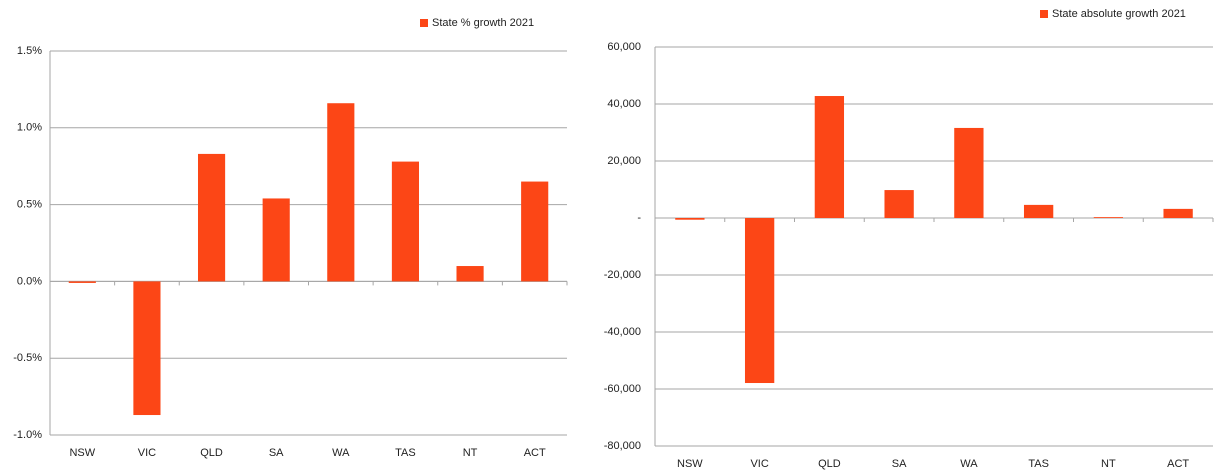 Image resolution: width=1217 pixels, height=471 pixels. Describe the element at coordinates (29, 205) in the screenshot. I see `y-tick-label: 0.5%` at that location.